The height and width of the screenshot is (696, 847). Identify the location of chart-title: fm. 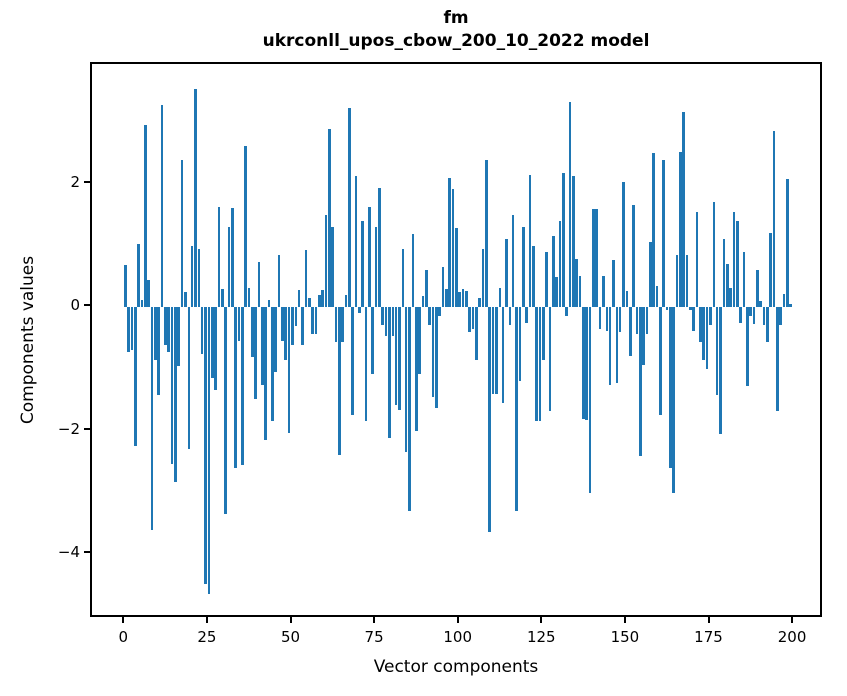
(456, 18).